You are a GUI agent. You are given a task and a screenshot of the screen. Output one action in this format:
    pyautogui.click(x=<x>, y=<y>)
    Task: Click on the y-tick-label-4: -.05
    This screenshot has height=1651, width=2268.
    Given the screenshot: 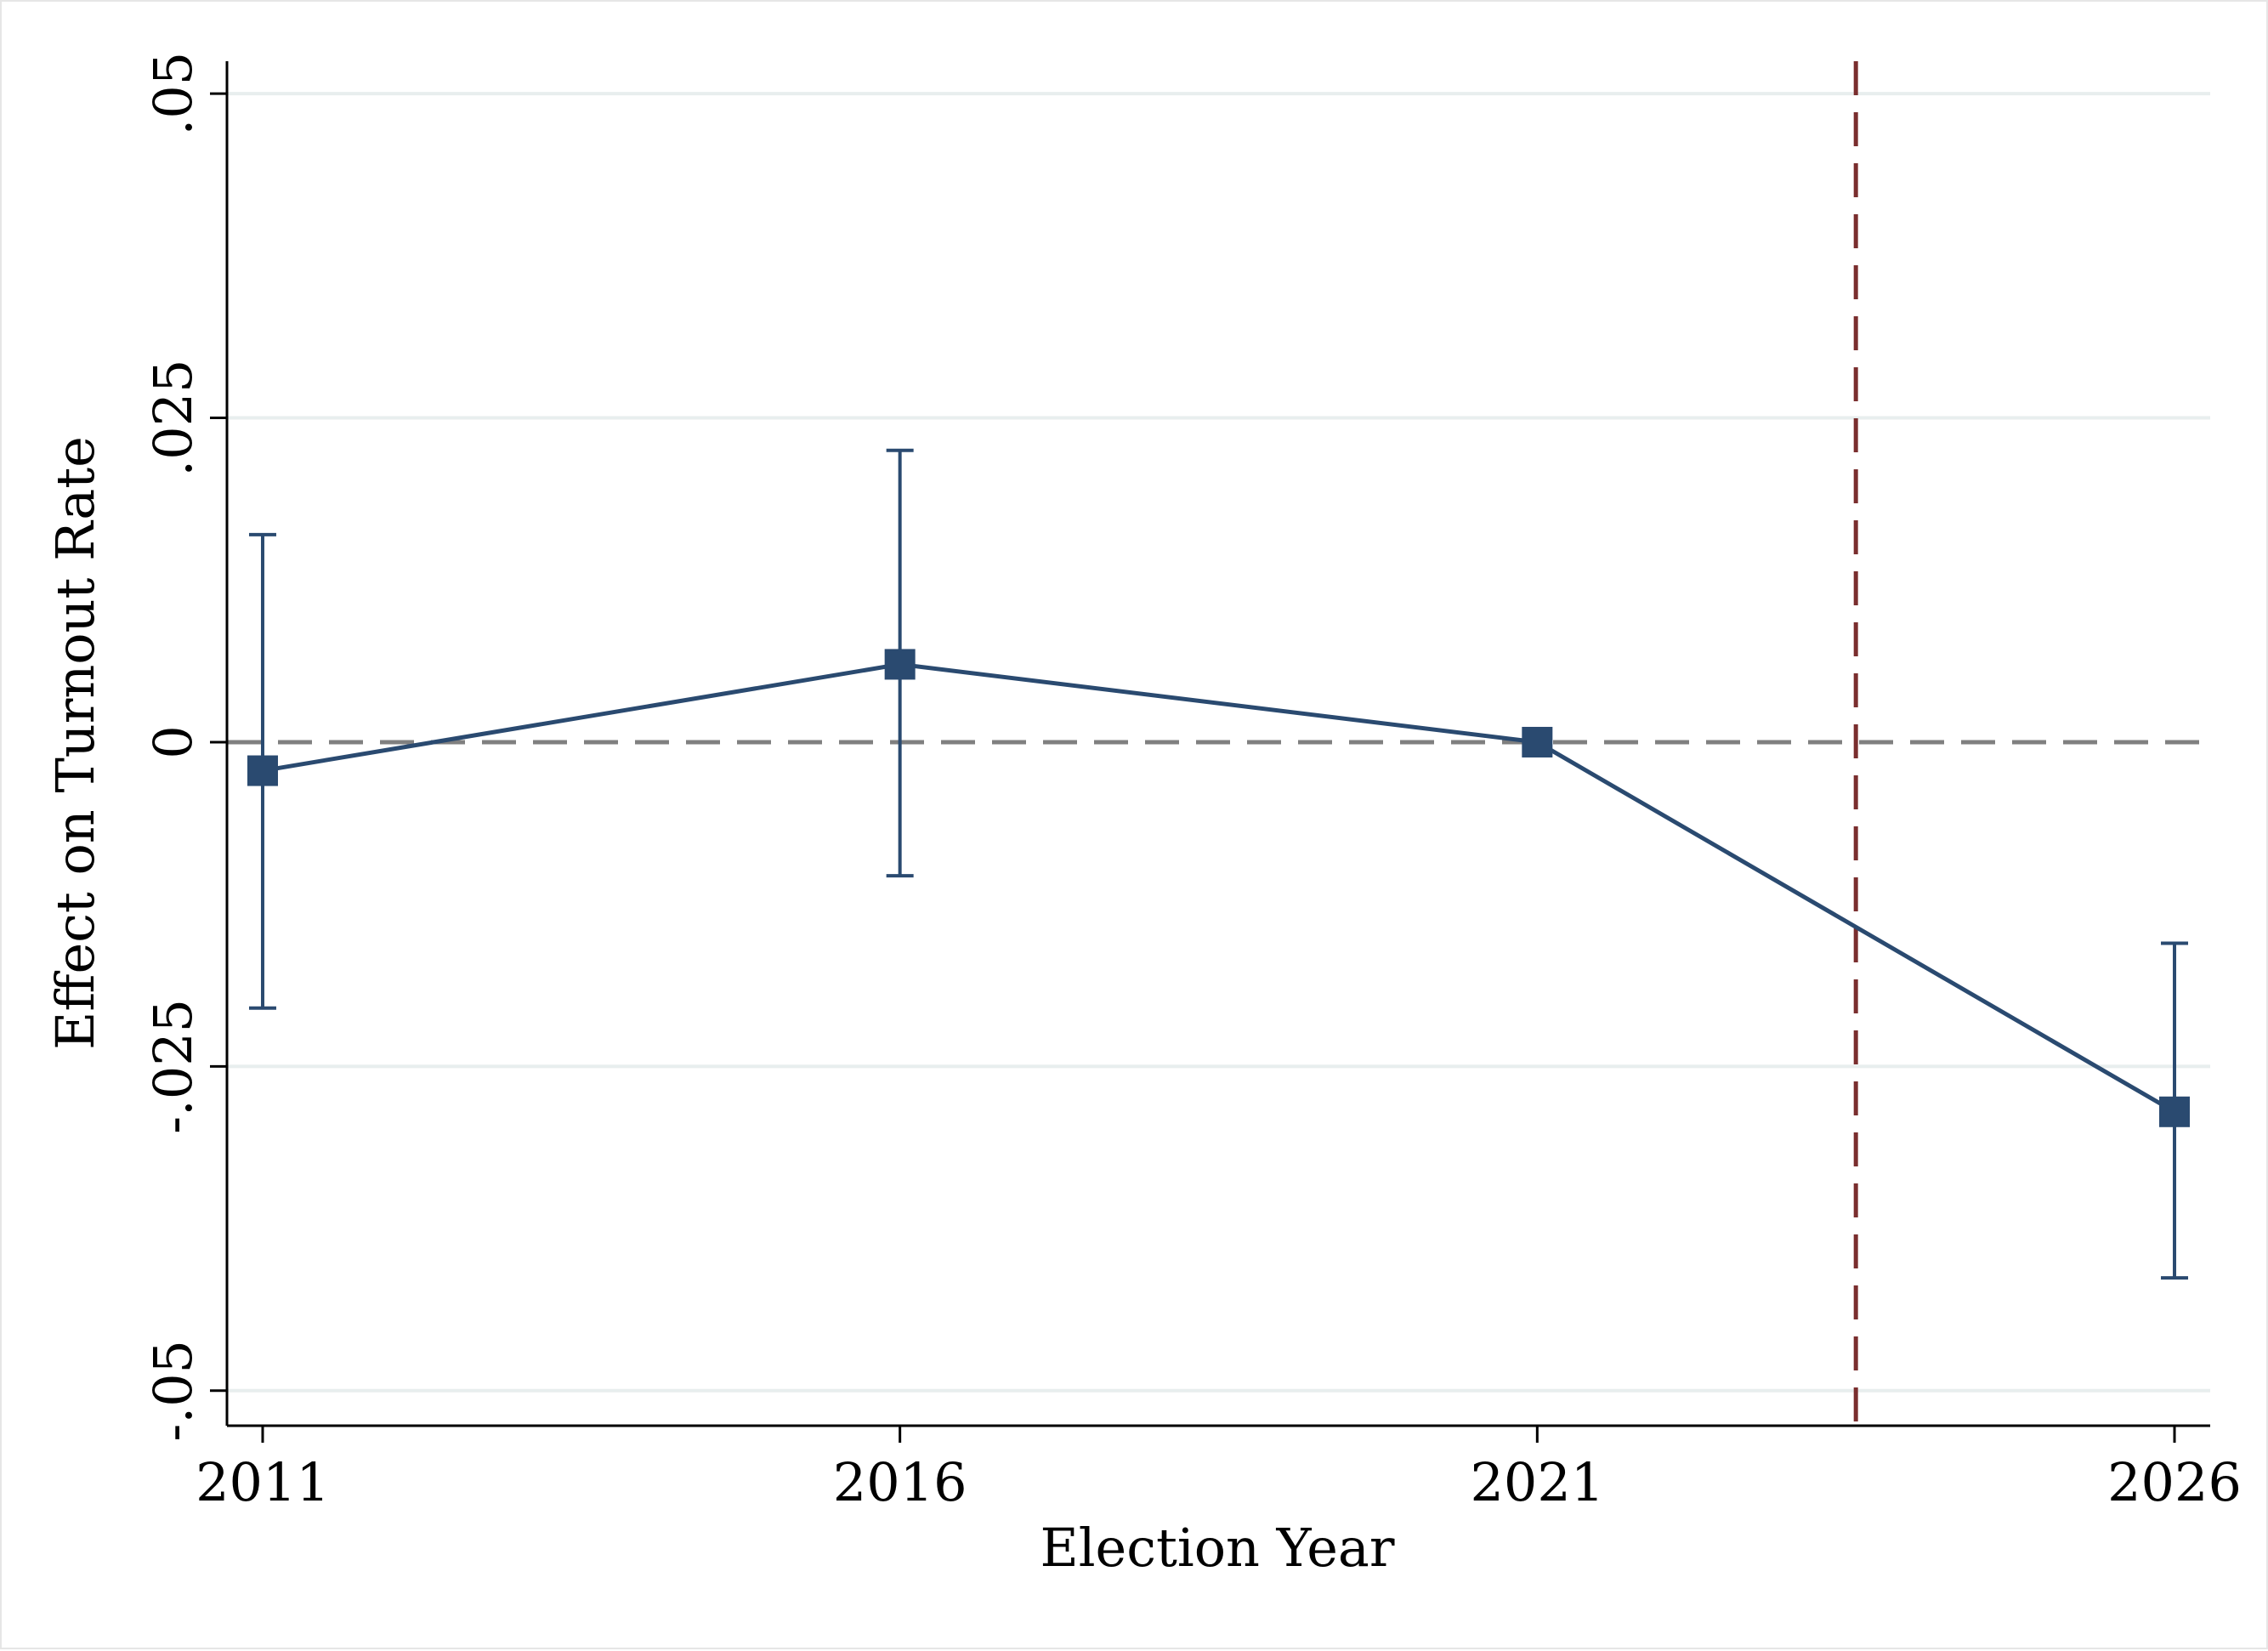 What is the action you would take?
    pyautogui.click(x=173, y=1391)
    